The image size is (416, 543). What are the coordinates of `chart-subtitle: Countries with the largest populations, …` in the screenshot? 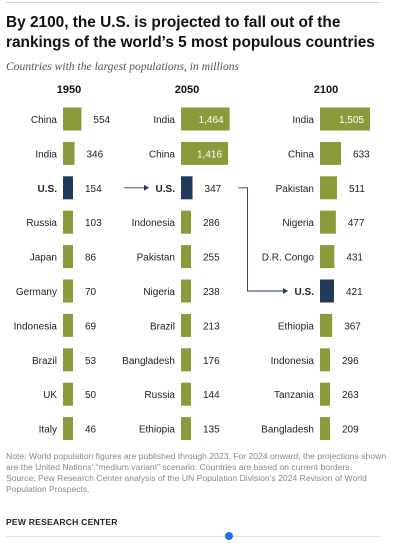 It's located at (123, 66).